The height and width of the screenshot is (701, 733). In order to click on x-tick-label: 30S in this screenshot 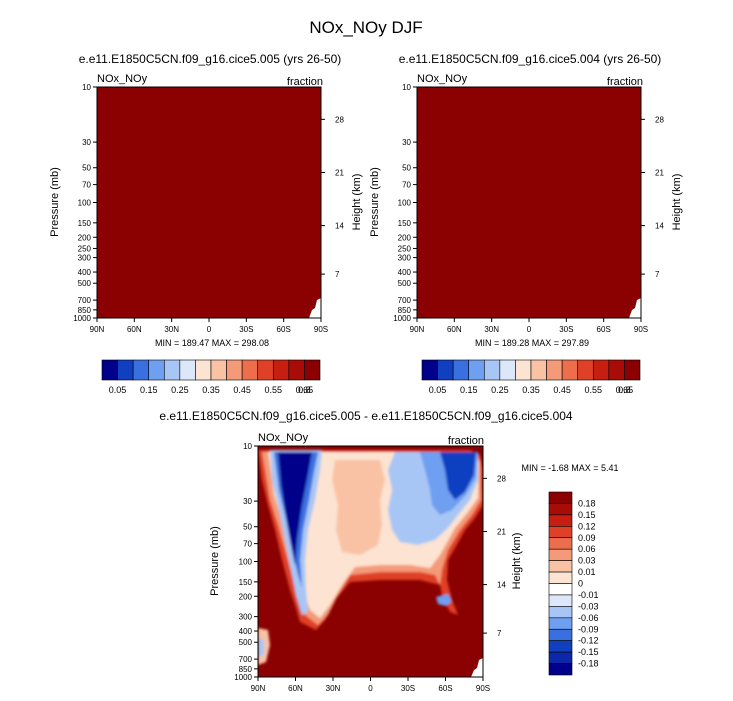, I will do `click(246, 329)`.